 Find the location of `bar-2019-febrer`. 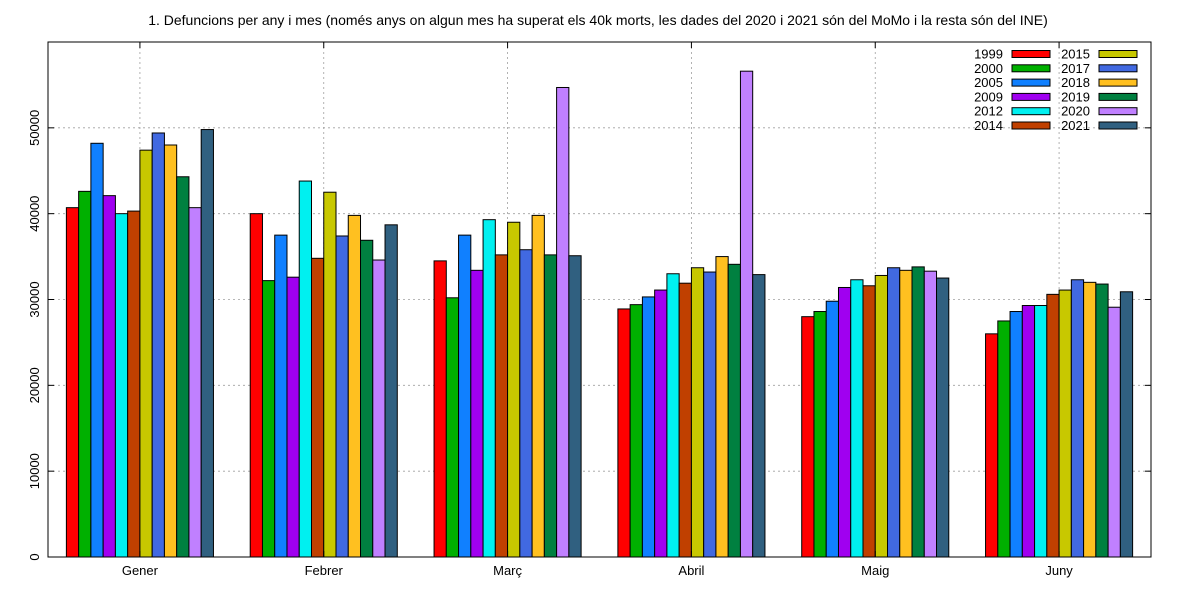

bar-2019-febrer is located at coordinates (367, 398).